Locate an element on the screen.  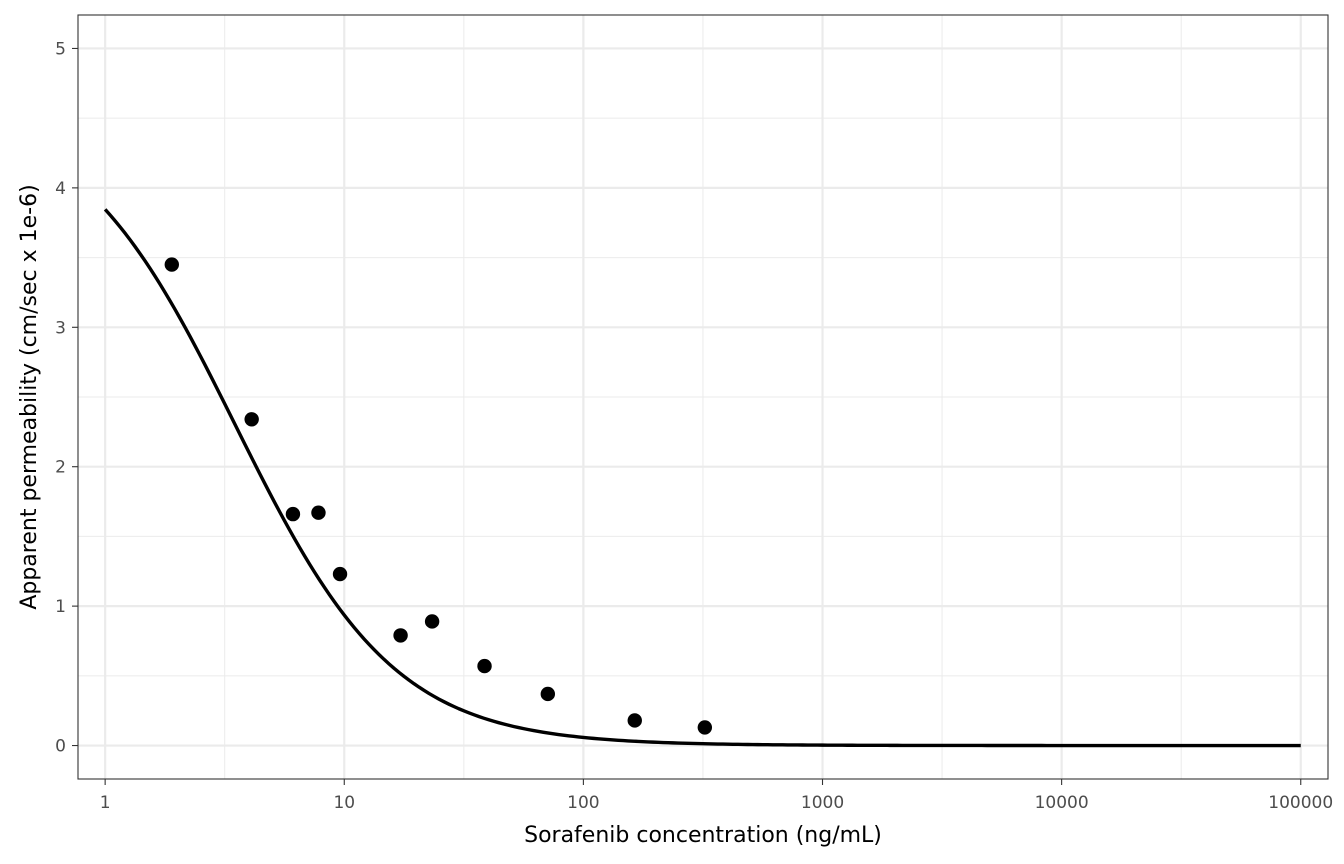
x-tick-label: 10 is located at coordinates (344, 803).